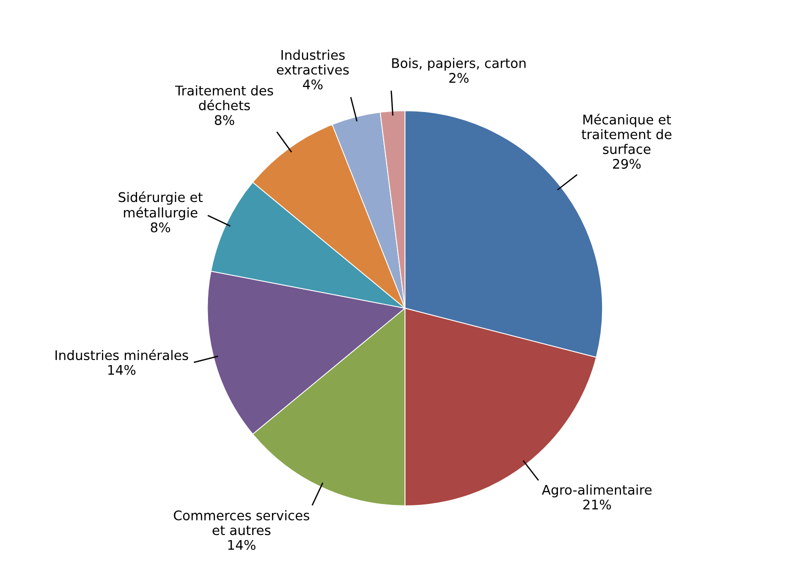 The width and height of the screenshot is (800, 569). Describe the element at coordinates (312, 84) in the screenshot. I see `data-label: 4%` at that location.